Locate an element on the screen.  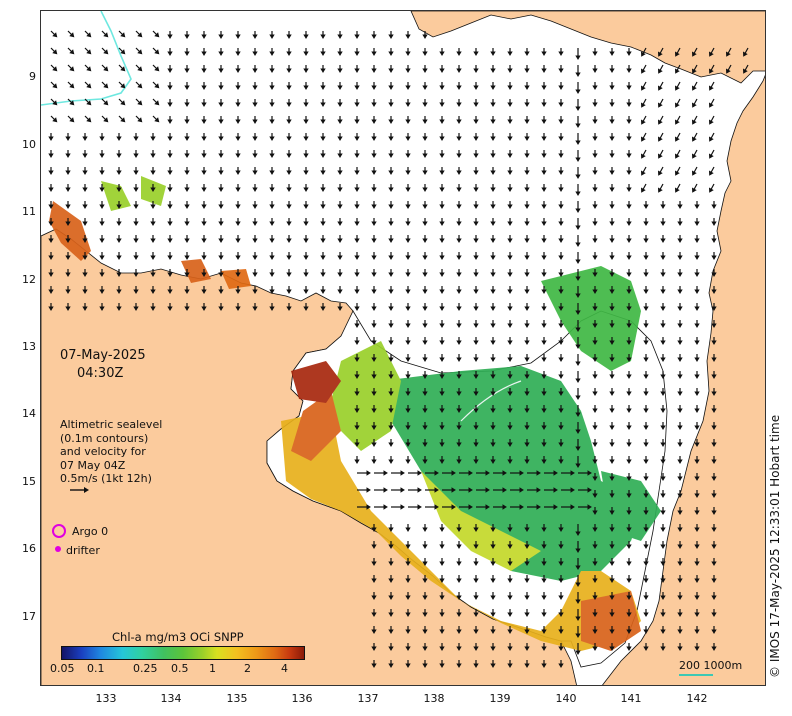
colorbar-label: 0.25 is located at coordinates (145, 668).